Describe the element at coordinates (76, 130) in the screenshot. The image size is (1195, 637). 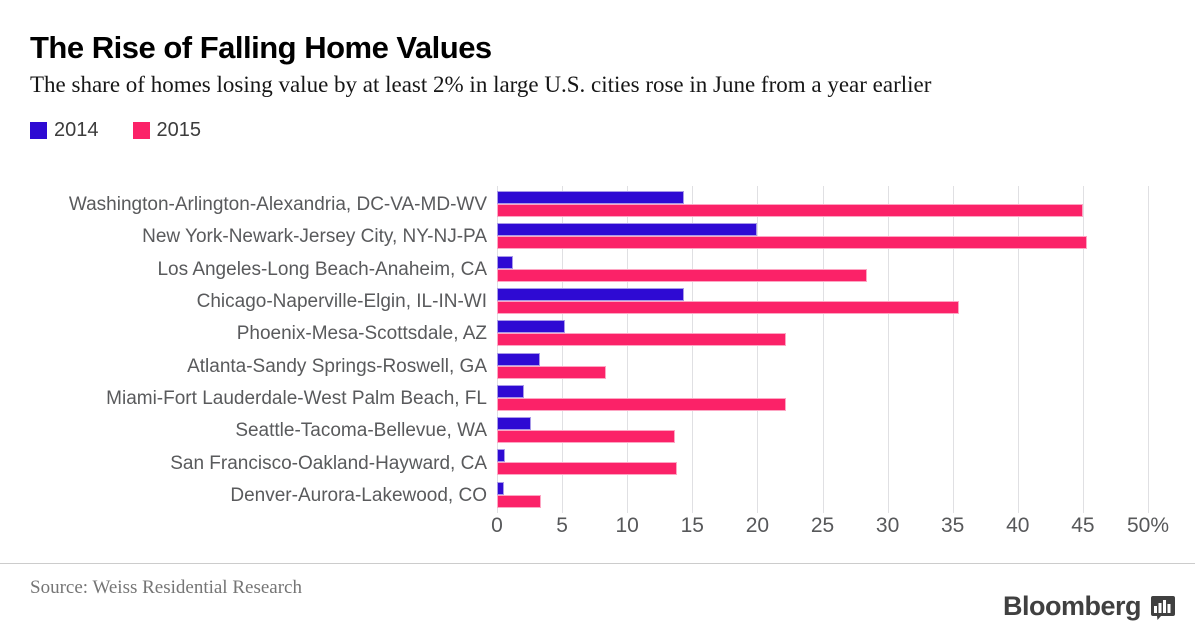
I see `legend-label-2014: 2014` at that location.